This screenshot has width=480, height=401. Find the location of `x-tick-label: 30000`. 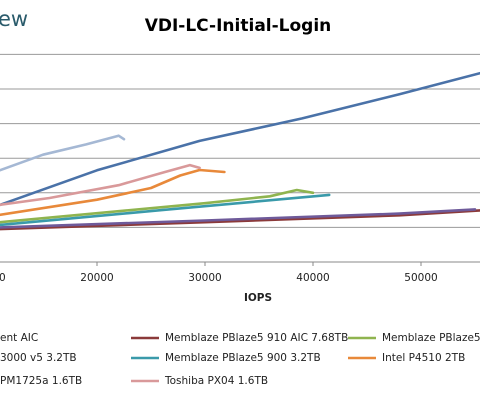

x-tick-label: 30000 is located at coordinates (204, 278).